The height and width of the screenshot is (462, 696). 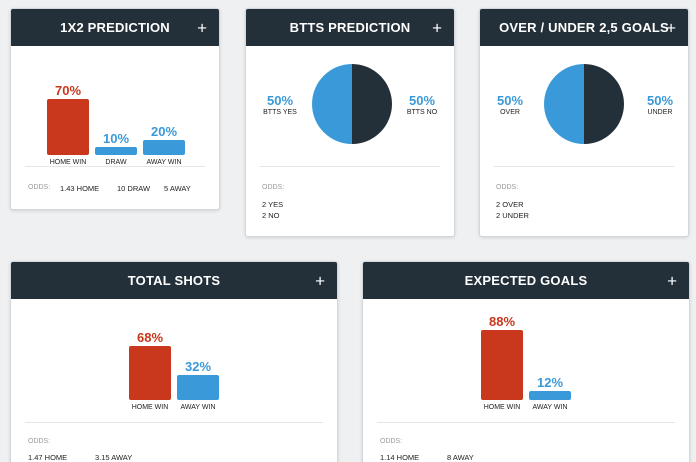 I want to click on card-title: BTTS PREDICTION, so click(x=350, y=27).